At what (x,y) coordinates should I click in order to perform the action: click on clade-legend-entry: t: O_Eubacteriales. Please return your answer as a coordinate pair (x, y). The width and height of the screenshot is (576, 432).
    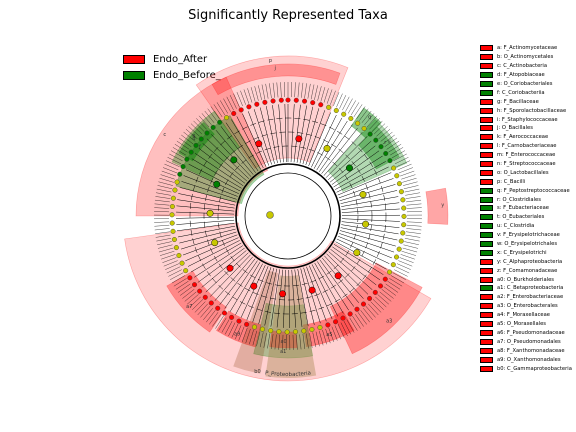
    Looking at the image, I should click on (526, 217).